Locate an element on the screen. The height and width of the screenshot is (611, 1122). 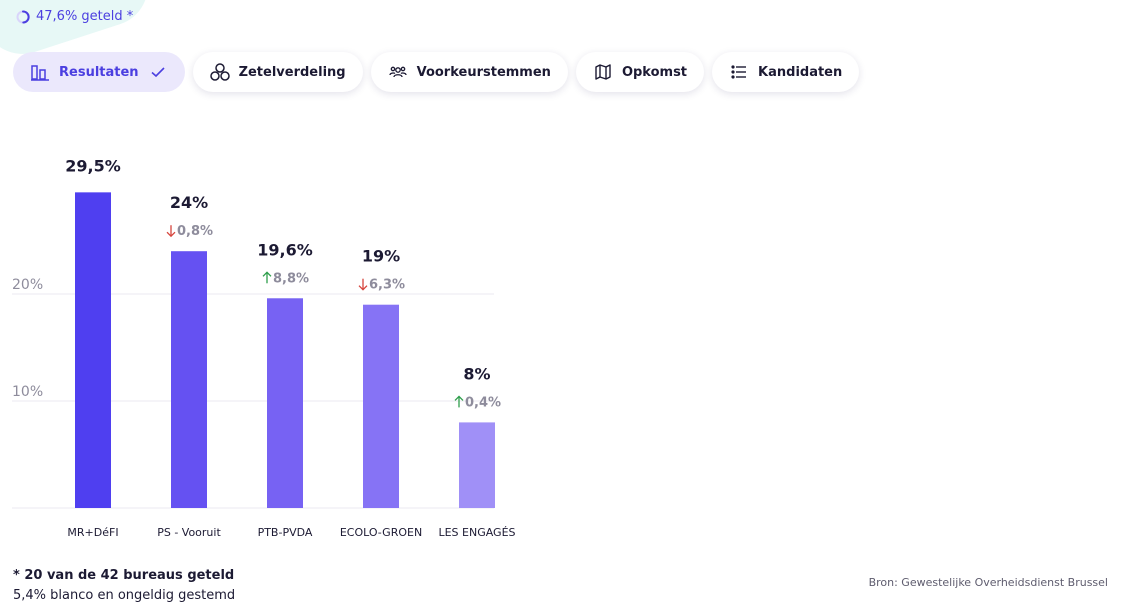
tab-kandidaten: Kandidaten is located at coordinates (786, 72).